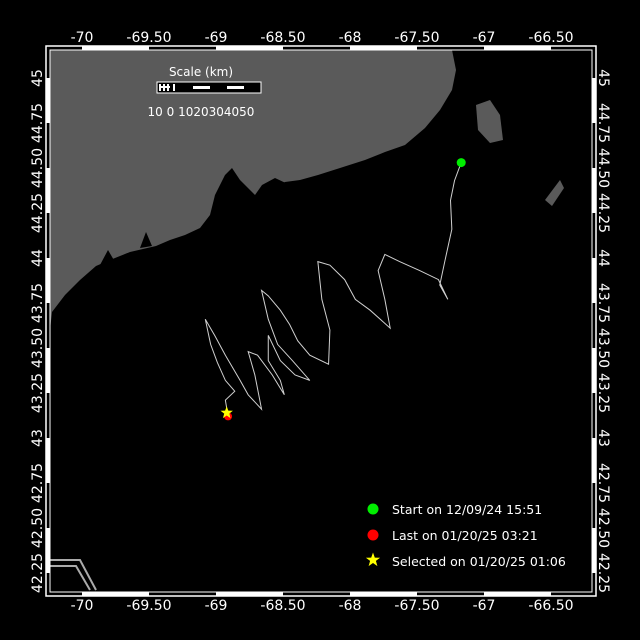 The image size is (640, 640). What do you see at coordinates (38, 483) in the screenshot?
I see `lat-label-left: 42.75` at bounding box center [38, 483].